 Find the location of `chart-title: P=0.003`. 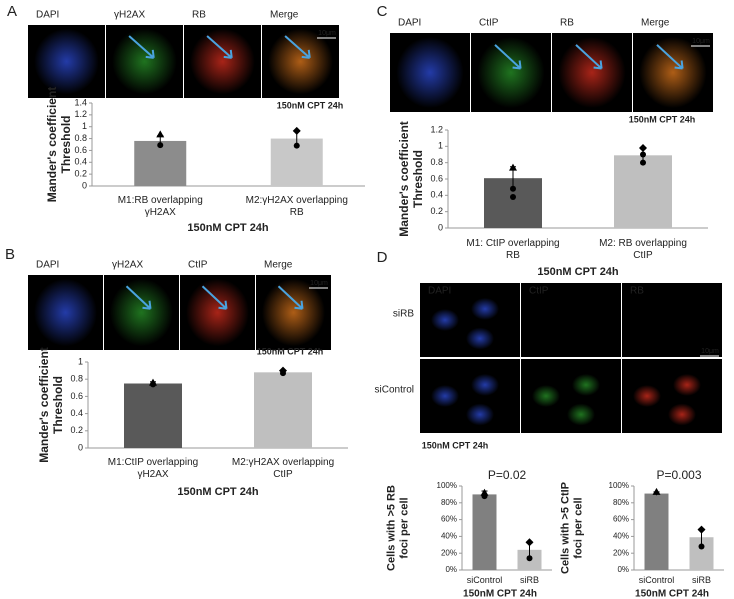

chart-title: P=0.003 is located at coordinates (678, 475).